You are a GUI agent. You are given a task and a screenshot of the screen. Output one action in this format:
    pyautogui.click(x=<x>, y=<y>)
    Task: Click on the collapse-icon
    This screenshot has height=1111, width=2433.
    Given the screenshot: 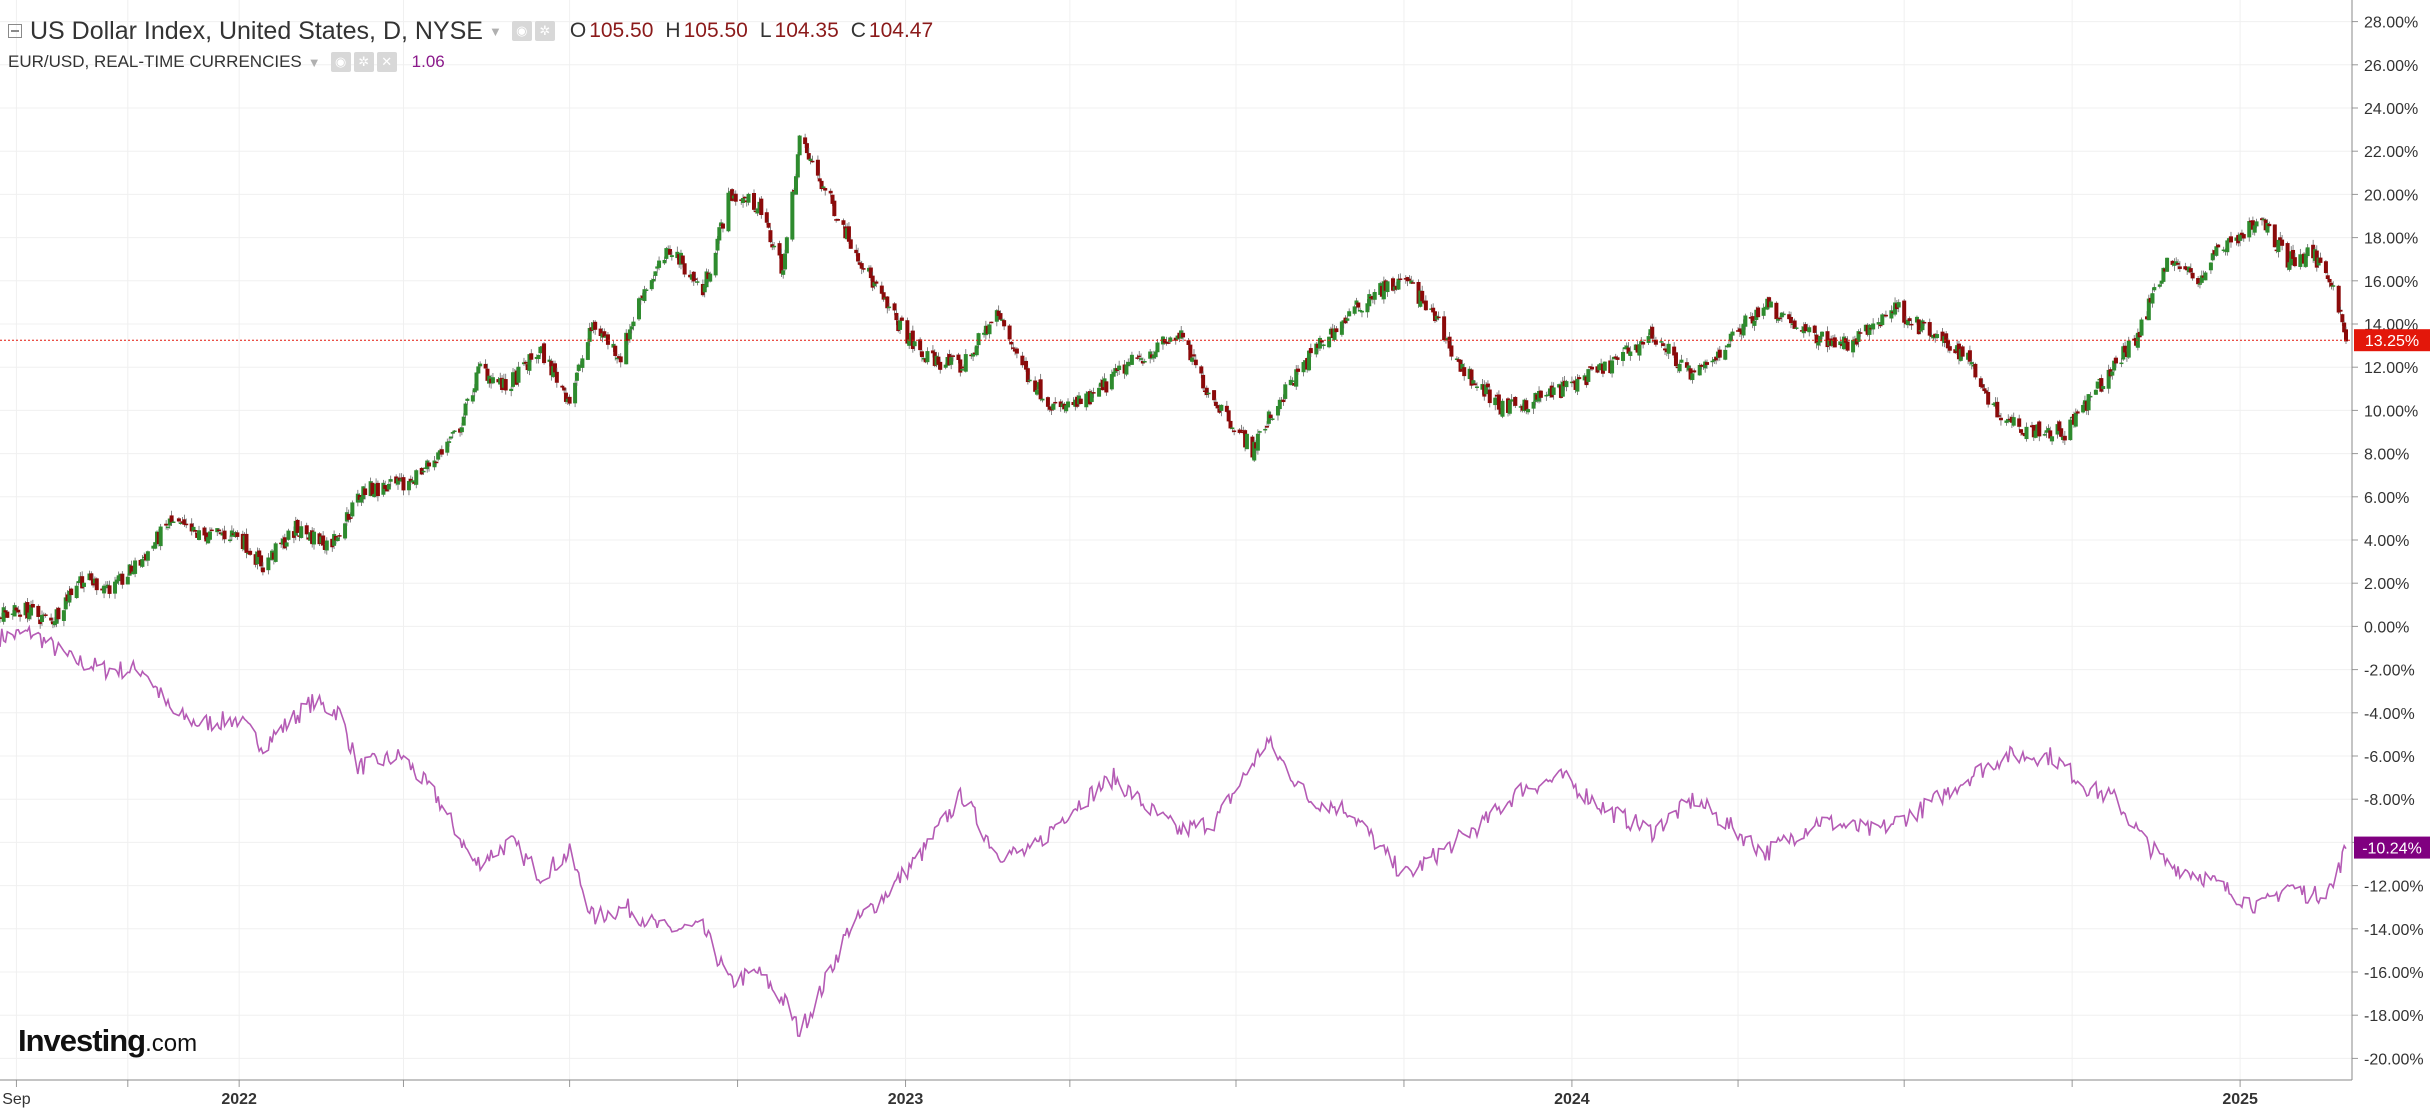 What is the action you would take?
    pyautogui.click(x=15, y=31)
    